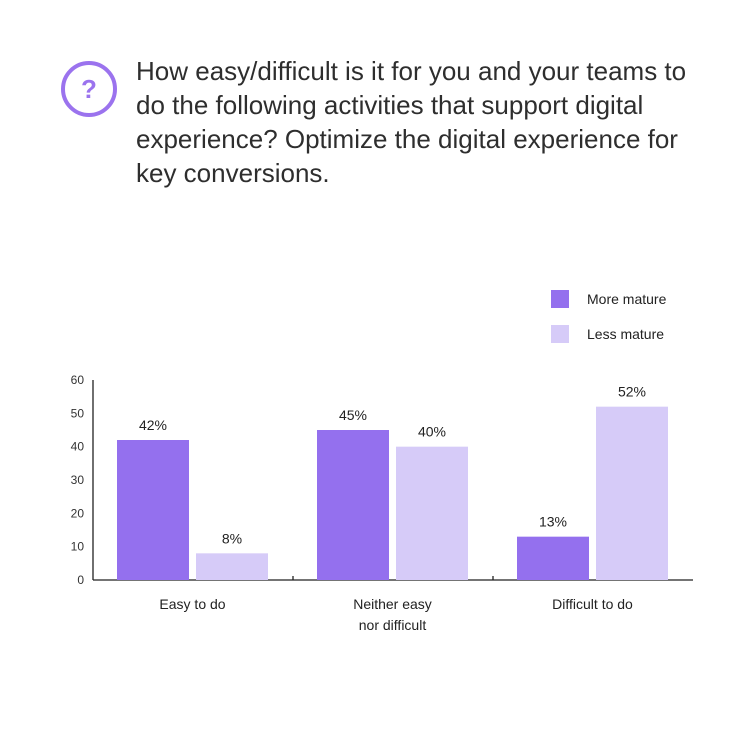 This screenshot has height=750, width=750. I want to click on legend-label: More mature, so click(627, 299).